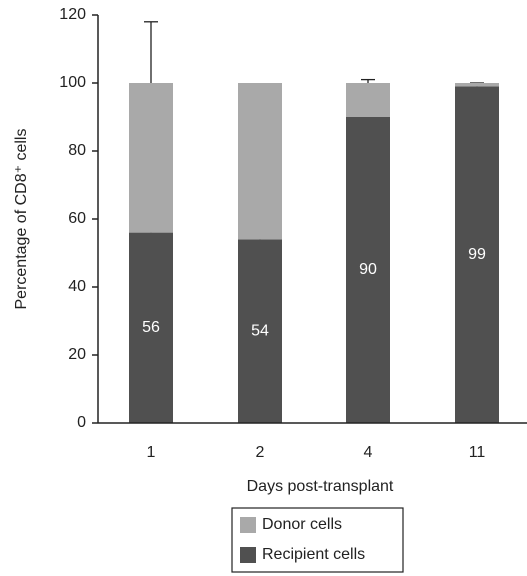  I want to click on value-label: 54, so click(260, 330).